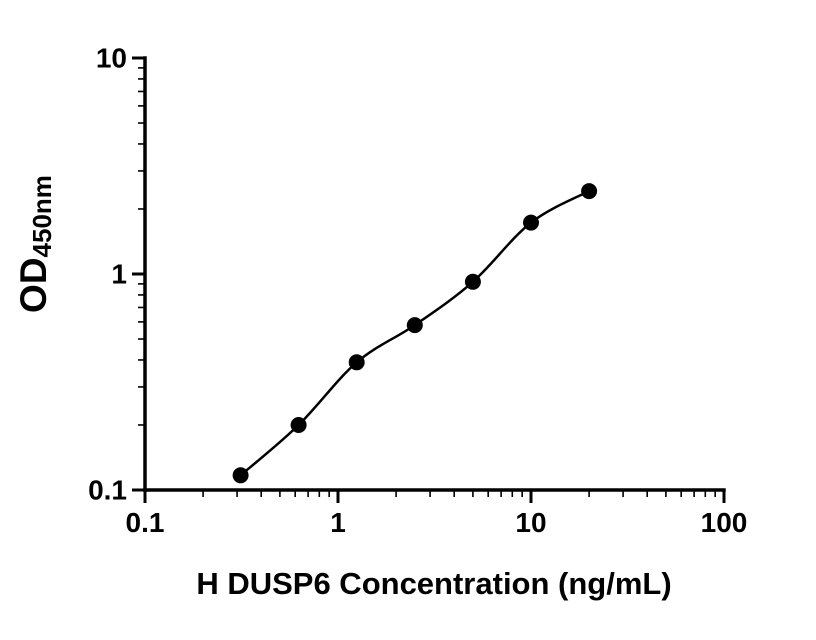 This screenshot has width=816, height=640. Describe the element at coordinates (530, 522) in the screenshot. I see `x-axis-tick-label: 10` at that location.